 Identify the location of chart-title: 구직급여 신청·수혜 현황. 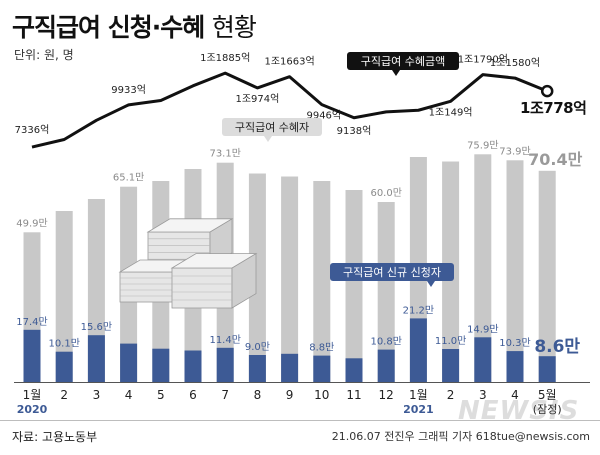
(134, 26).